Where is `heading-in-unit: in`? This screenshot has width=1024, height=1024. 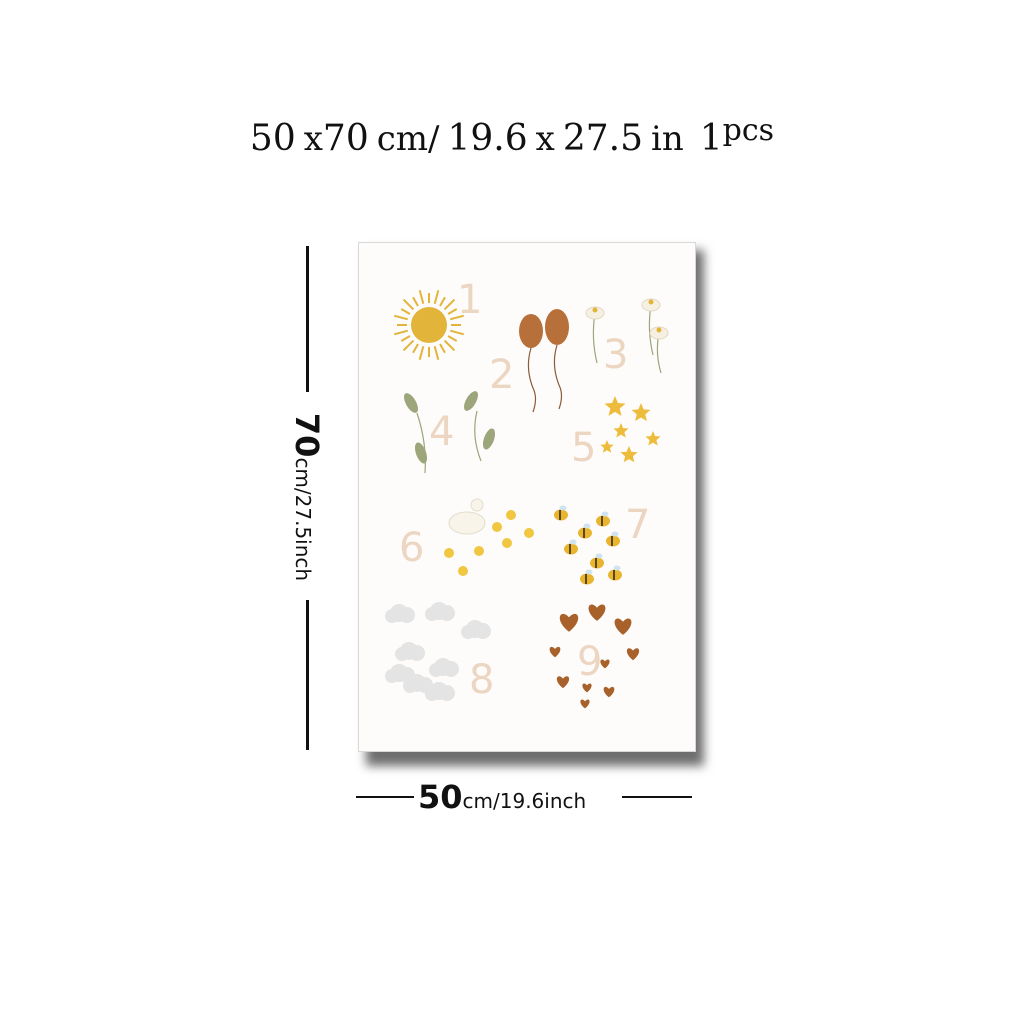 heading-in-unit: in is located at coordinates (667, 139).